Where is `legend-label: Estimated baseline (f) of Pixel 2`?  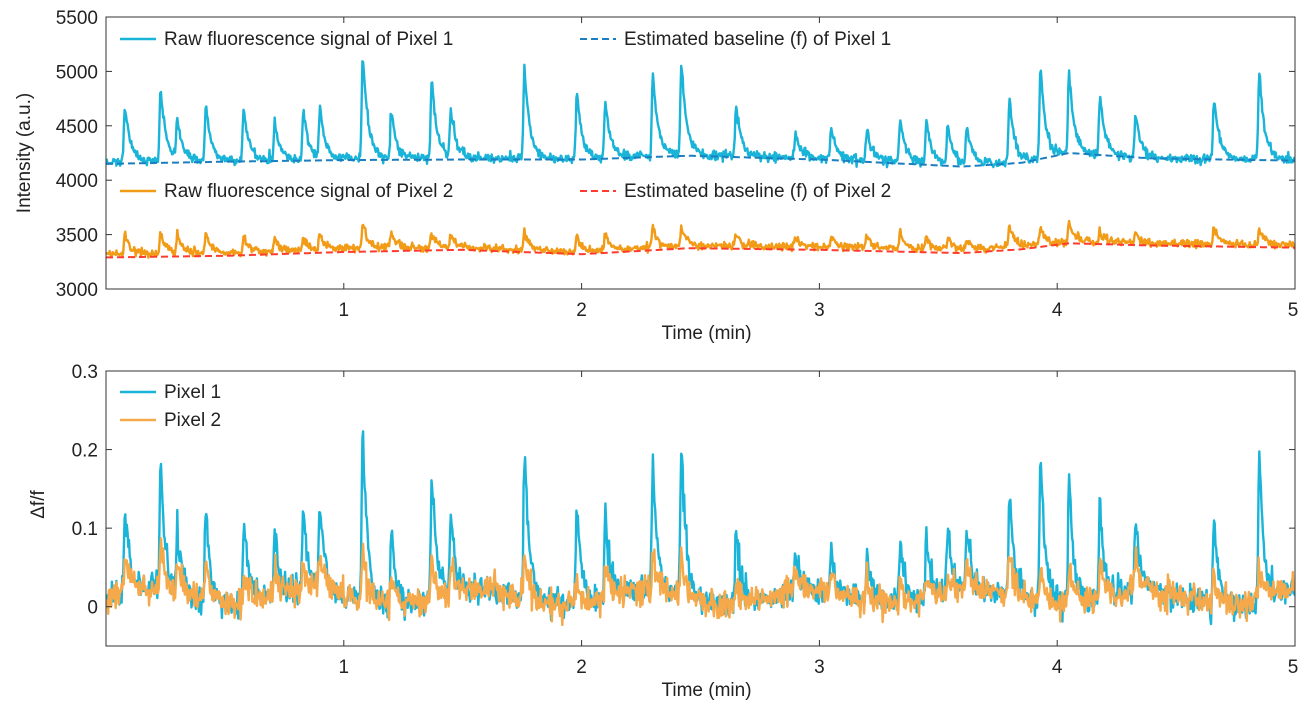
legend-label: Estimated baseline (f) of Pixel 2 is located at coordinates (757, 191).